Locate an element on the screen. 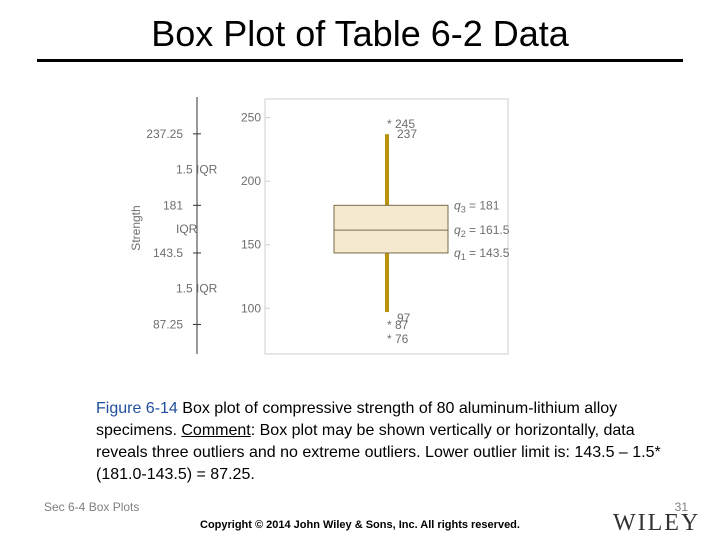 The width and height of the screenshot is (720, 540). fence-value-label: 181 is located at coordinates (173, 205).